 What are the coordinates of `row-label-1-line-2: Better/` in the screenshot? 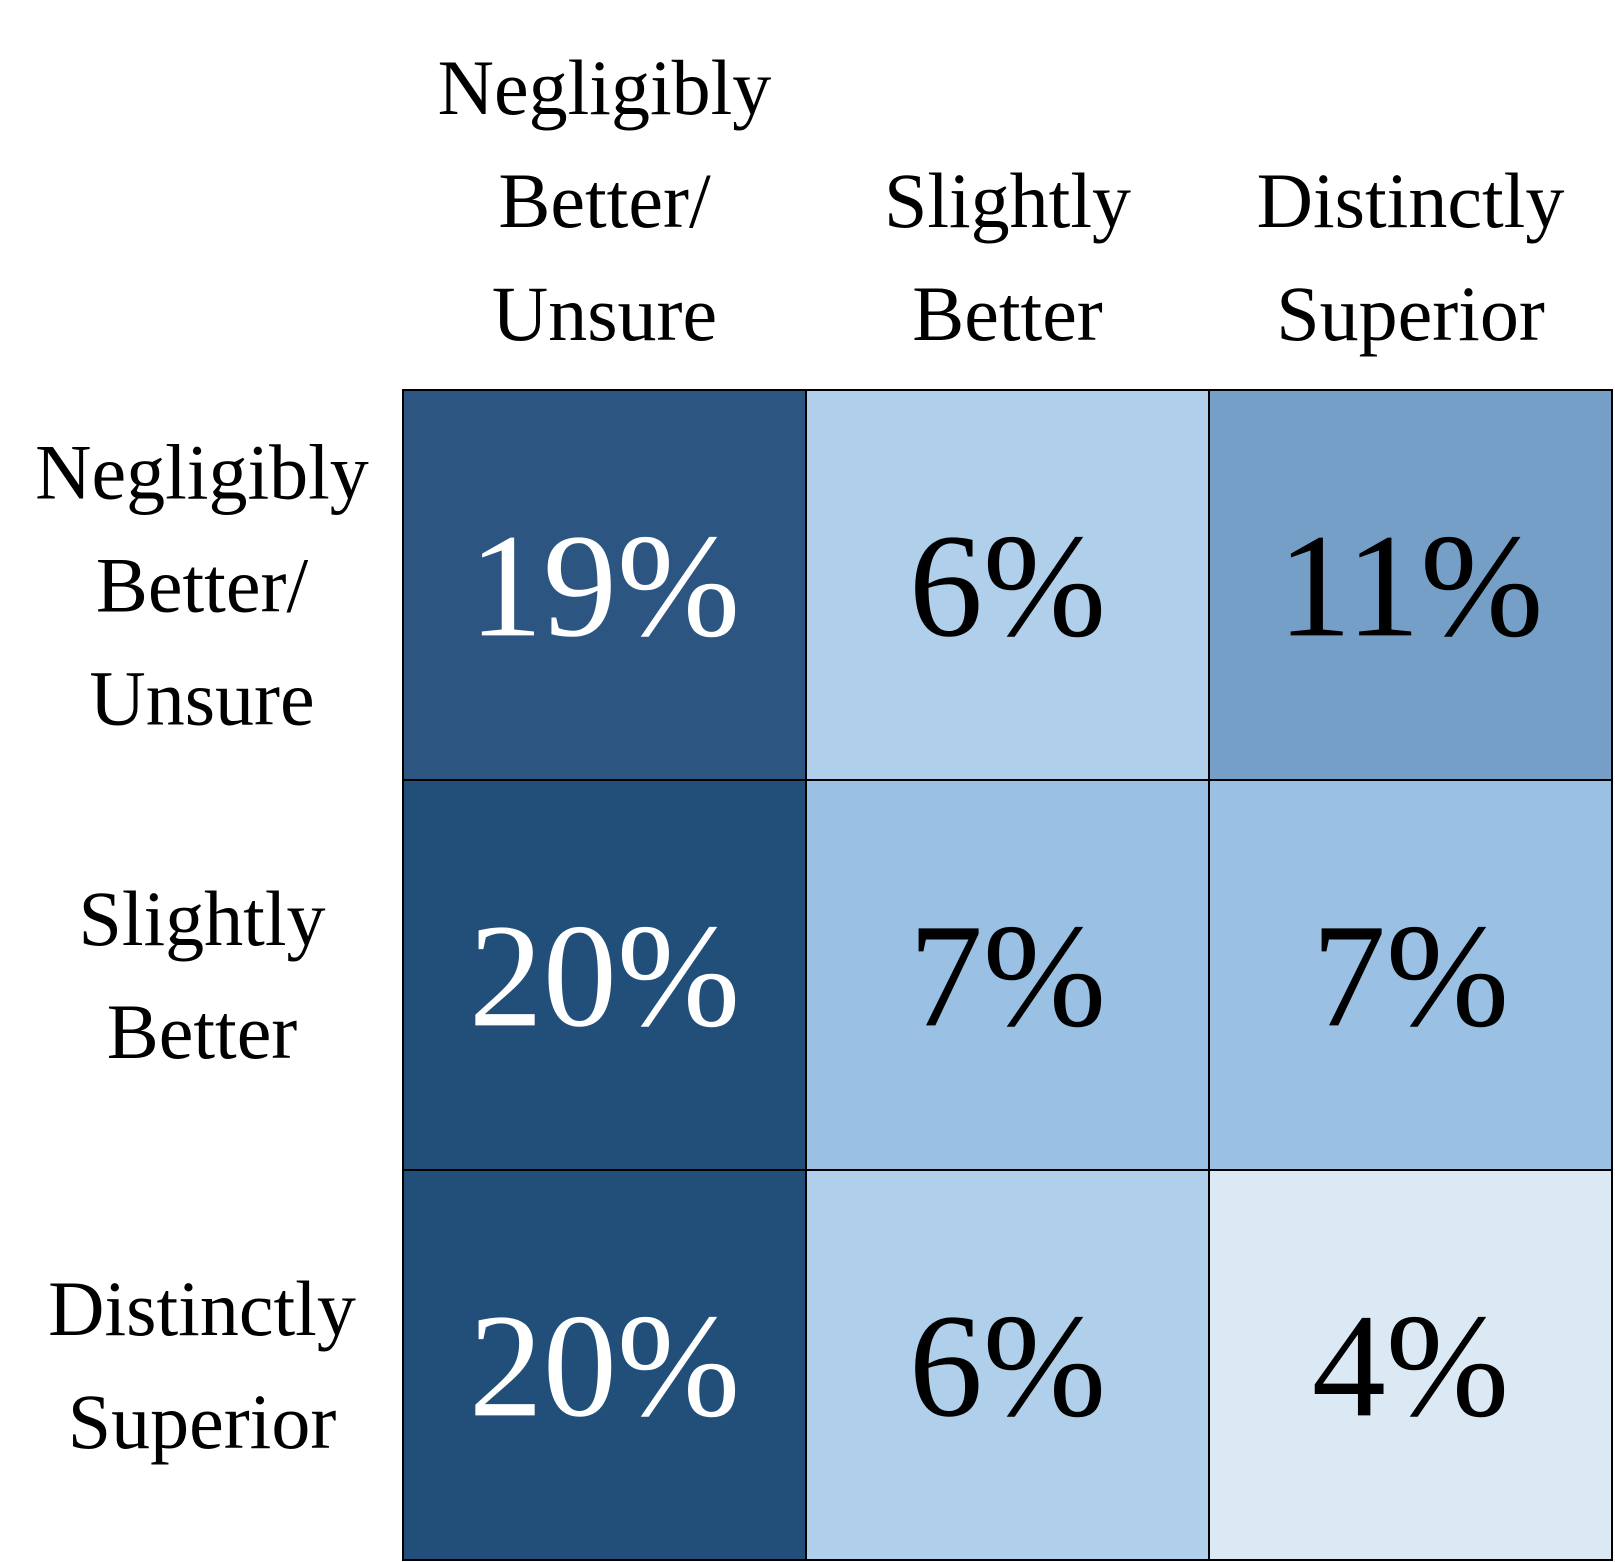 It's located at (202, 585).